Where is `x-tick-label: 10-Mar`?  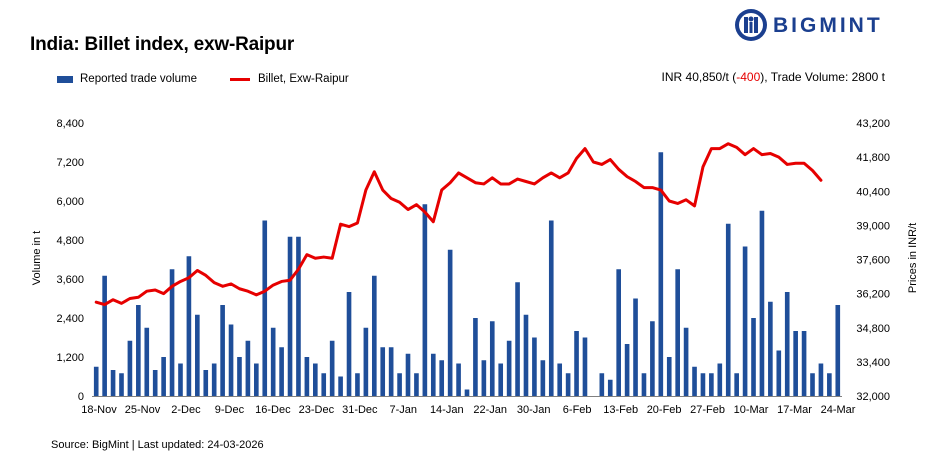 x-tick-label: 10-Mar is located at coordinates (751, 410).